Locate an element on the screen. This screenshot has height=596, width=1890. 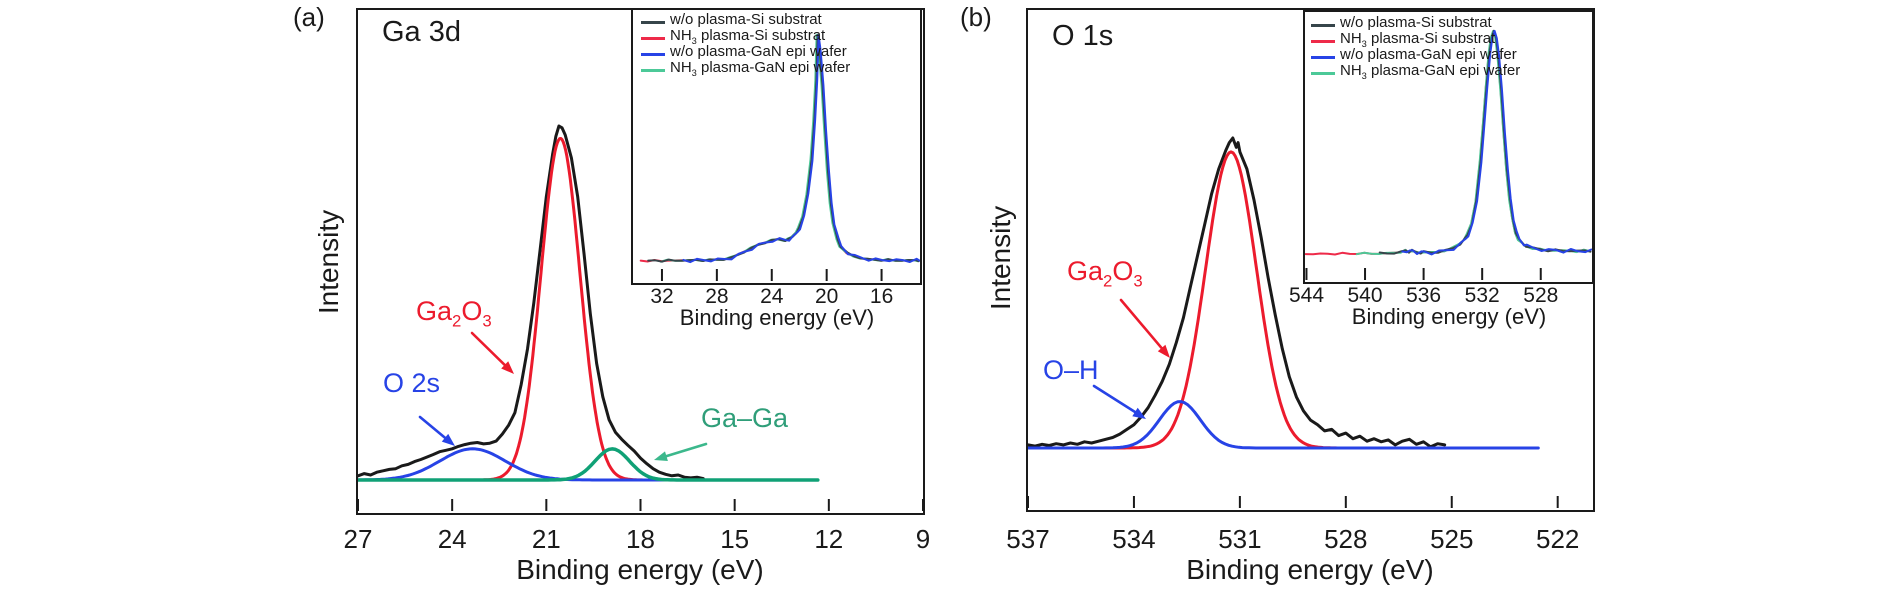
panel-b-tag: (b) is located at coordinates (976, 17).